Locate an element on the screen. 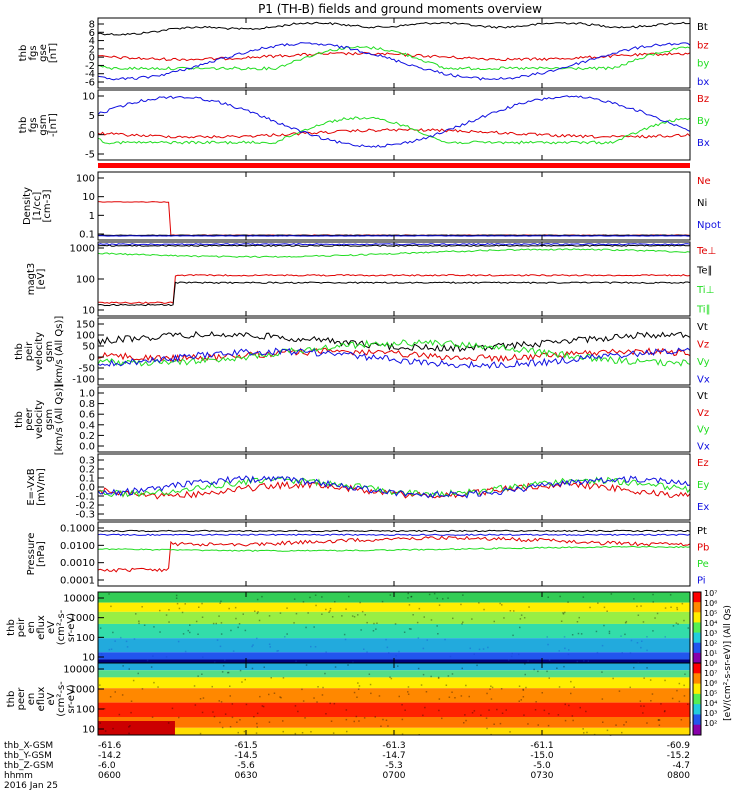  colorbar-tick-label: 10⁶ is located at coordinates (710, 603).